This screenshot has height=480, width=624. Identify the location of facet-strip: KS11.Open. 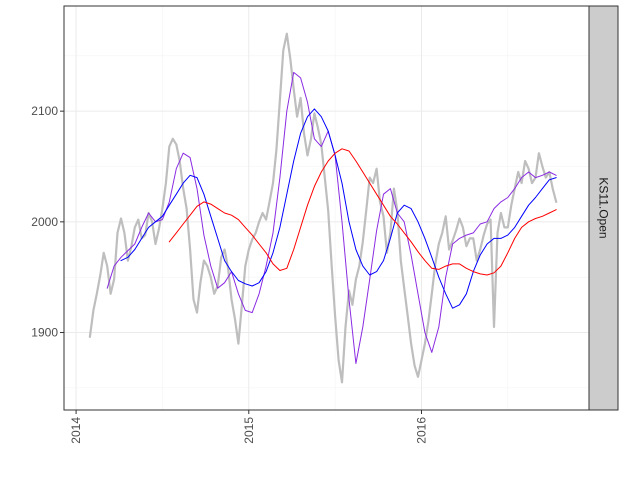
(603, 208).